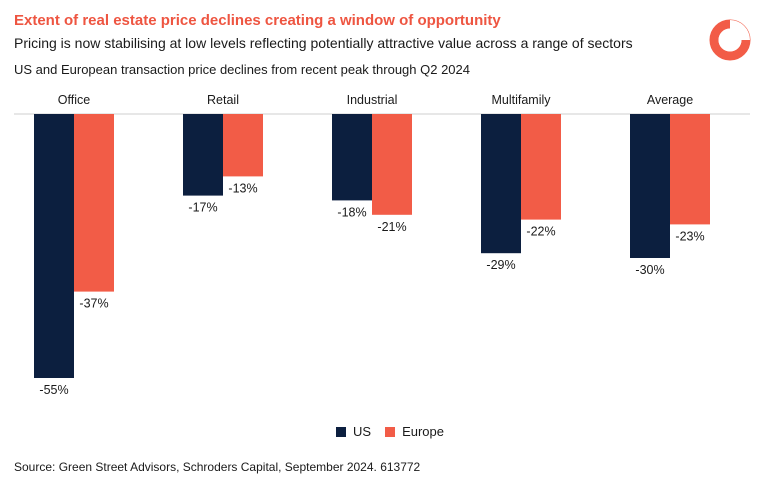 Image resolution: width=761 pixels, height=480 pixels. I want to click on schroders-logo-icon, so click(730, 40).